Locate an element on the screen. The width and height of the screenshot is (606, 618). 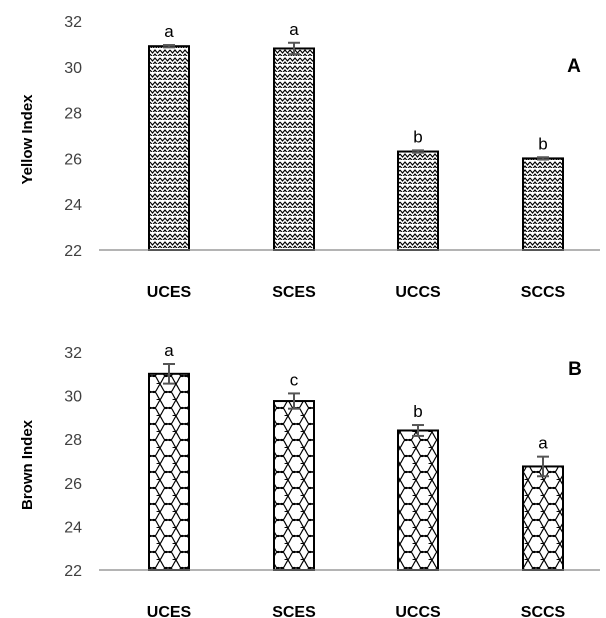
y-axis-label: Brown Index is located at coordinates (27, 464).